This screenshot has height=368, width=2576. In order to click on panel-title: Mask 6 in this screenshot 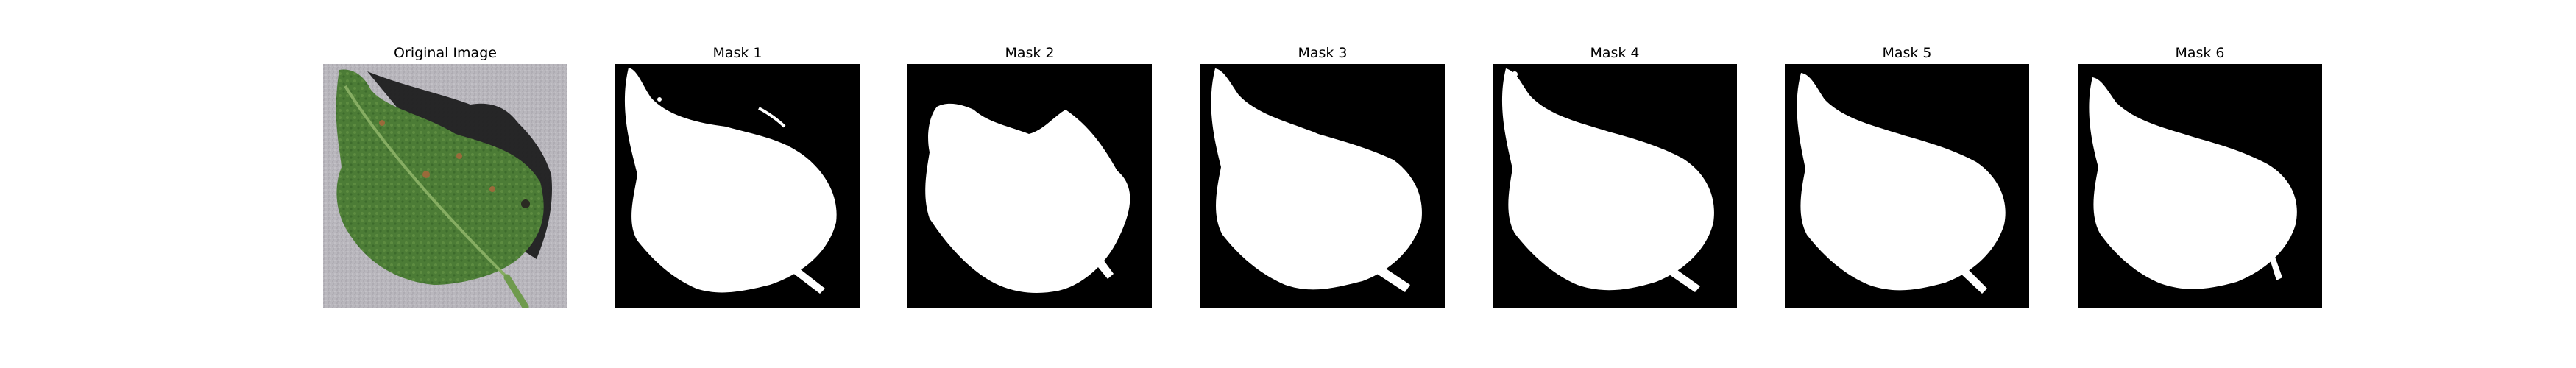, I will do `click(2200, 53)`.